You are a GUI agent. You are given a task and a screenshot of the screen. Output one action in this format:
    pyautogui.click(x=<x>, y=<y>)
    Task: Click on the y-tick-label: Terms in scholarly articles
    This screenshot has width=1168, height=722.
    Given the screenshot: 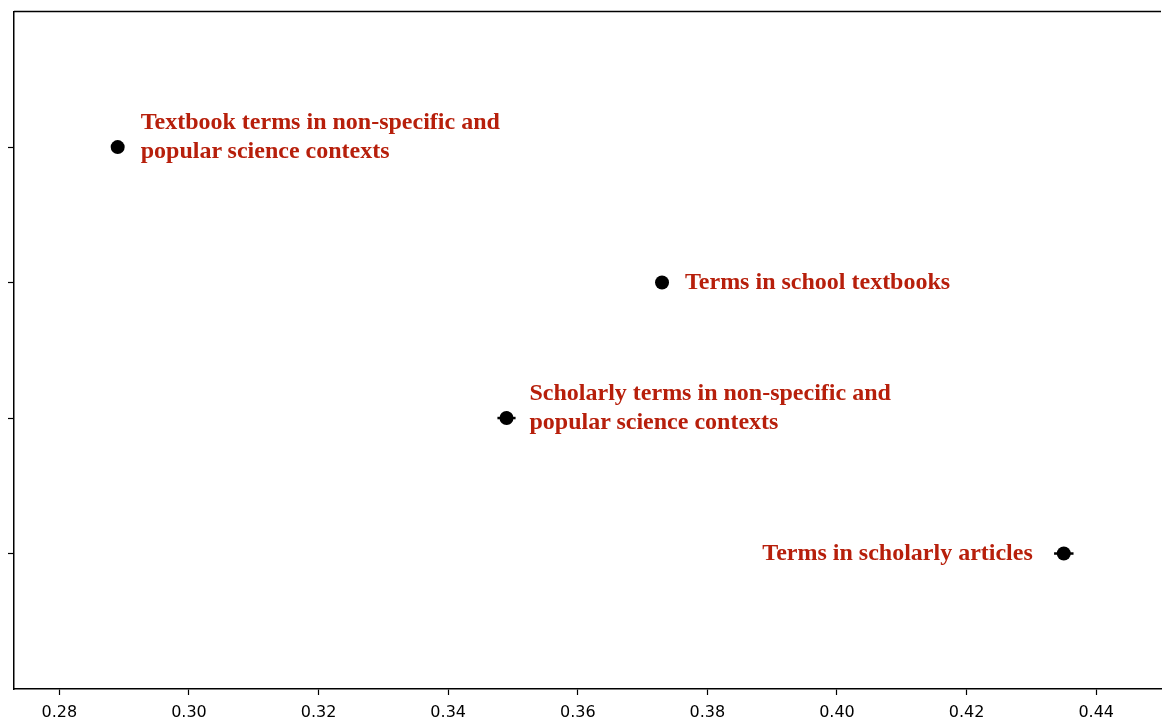 What is the action you would take?
    pyautogui.click(x=897, y=551)
    